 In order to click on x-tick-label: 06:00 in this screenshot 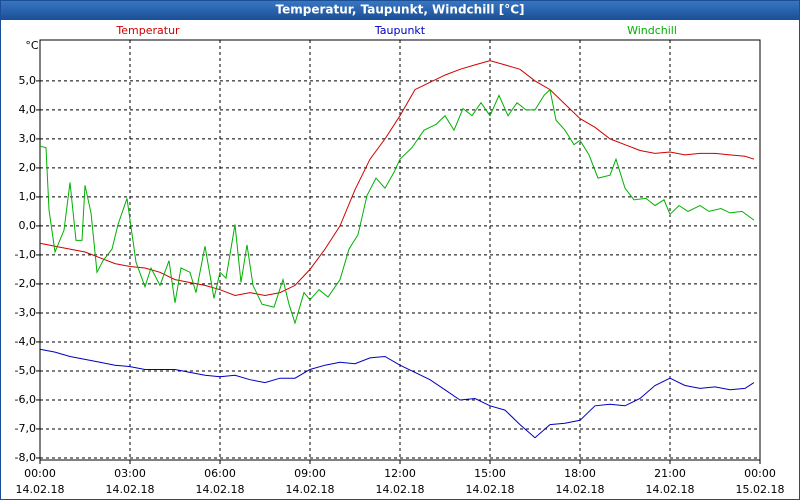, I will do `click(220, 473)`.